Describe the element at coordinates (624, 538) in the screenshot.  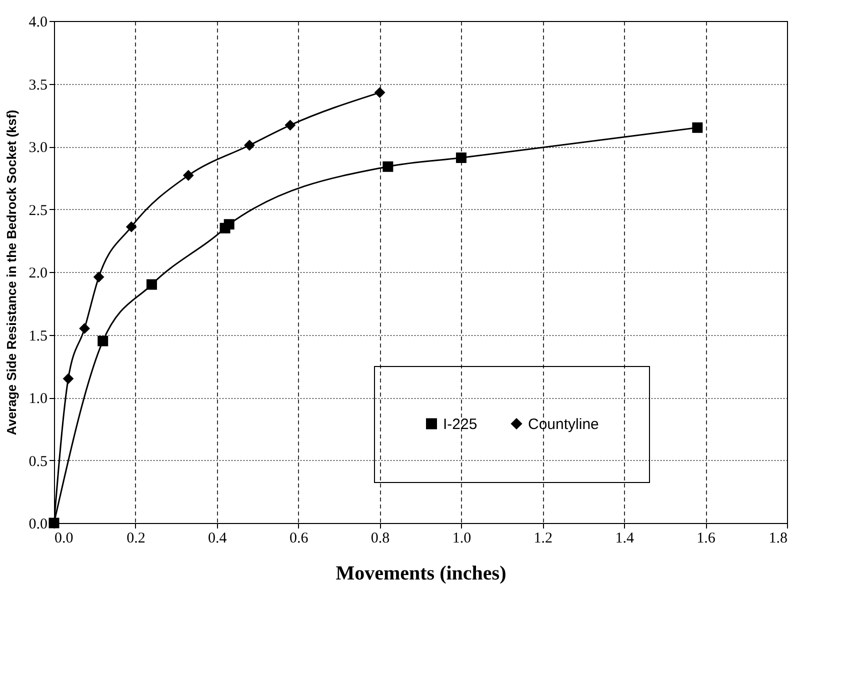
I see `x-tick-label: 1.4` at that location.